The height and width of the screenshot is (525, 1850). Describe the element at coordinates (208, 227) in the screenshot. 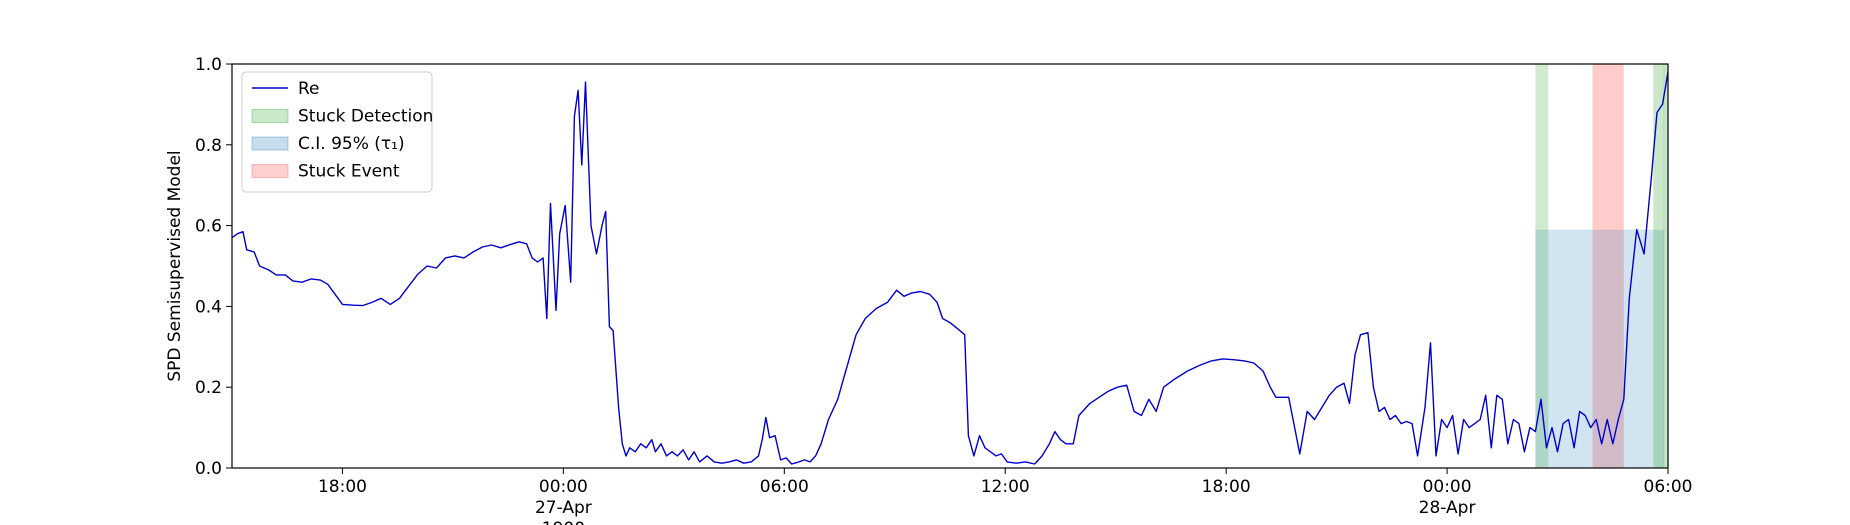

I see `y-tick-label: 0.6` at that location.